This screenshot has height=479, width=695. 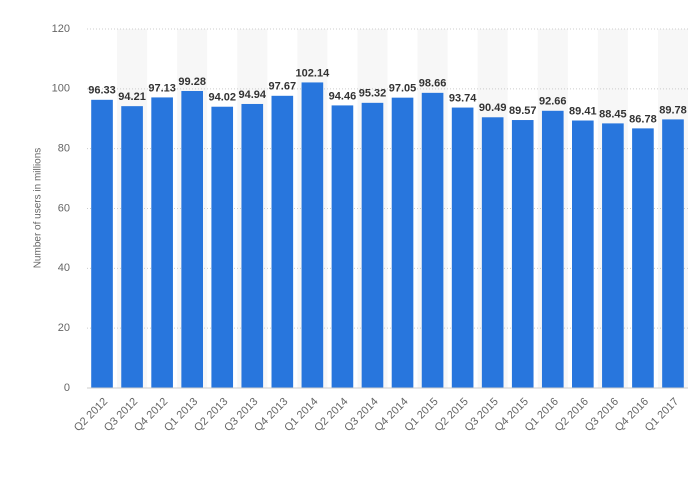 What do you see at coordinates (613, 114) in the screenshot?
I see `value-label: 88.45` at bounding box center [613, 114].